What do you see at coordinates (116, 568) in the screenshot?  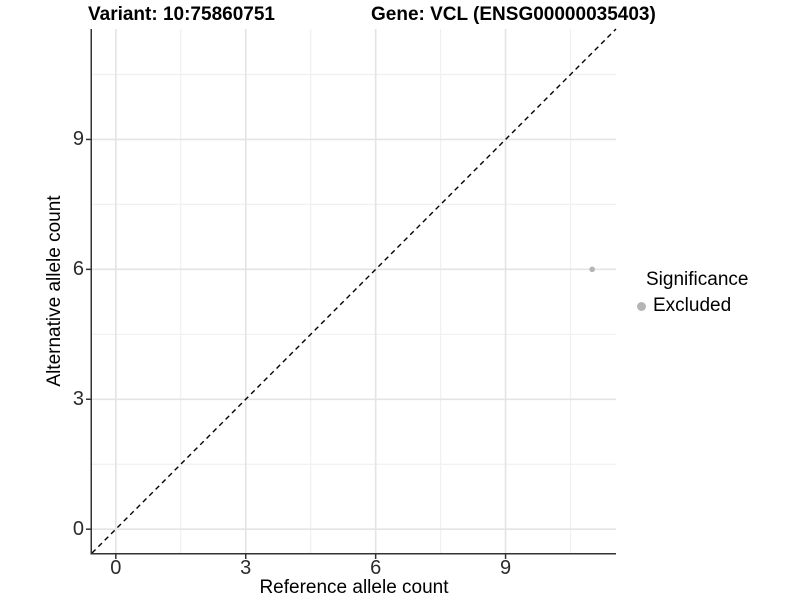 I see `x-tick-label: 0` at bounding box center [116, 568].